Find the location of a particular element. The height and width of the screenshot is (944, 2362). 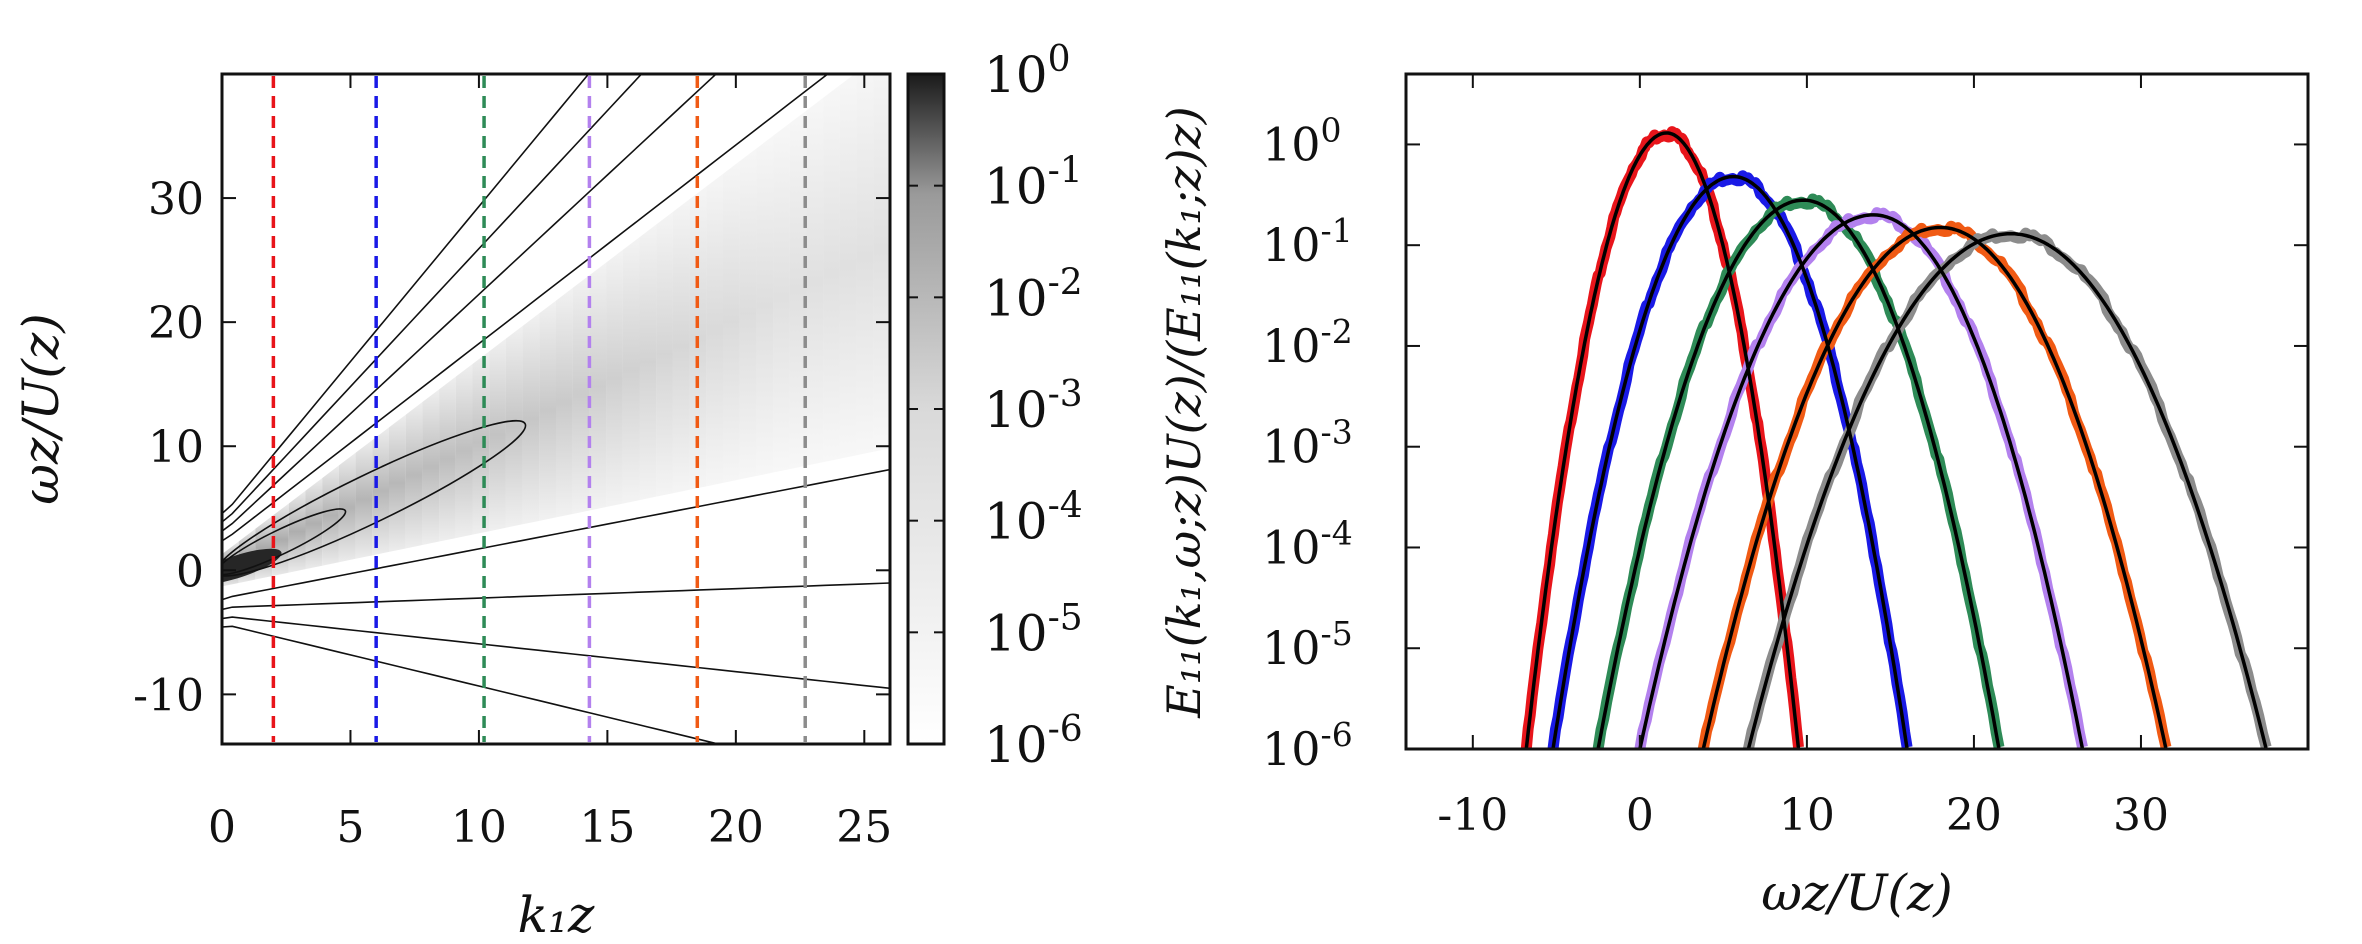

colorbar-tick-label: 10⁻⁶ is located at coordinates (1033, 741).